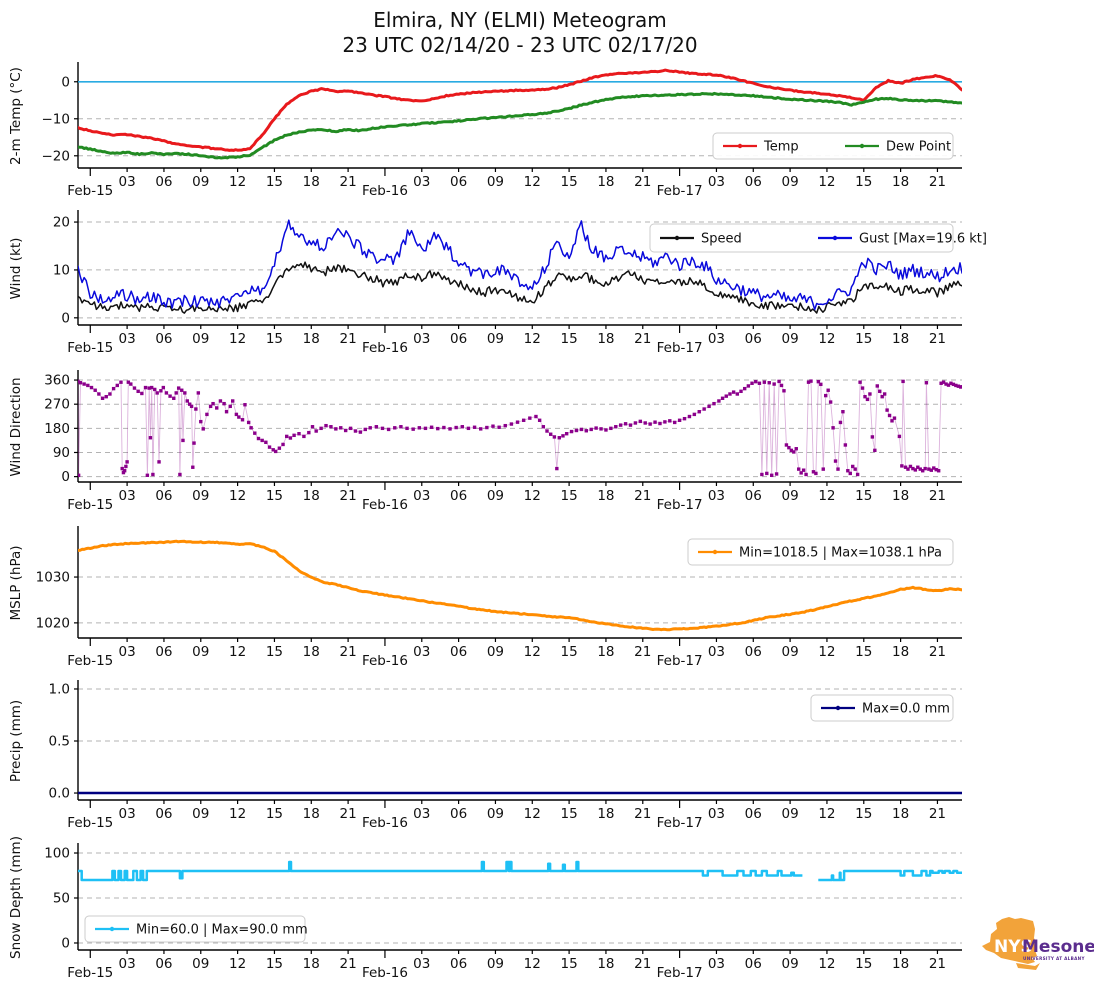 Image resolution: width=1094 pixels, height=1001 pixels. I want to click on y-axis-label: 2-m Temp (°C), so click(16, 116).